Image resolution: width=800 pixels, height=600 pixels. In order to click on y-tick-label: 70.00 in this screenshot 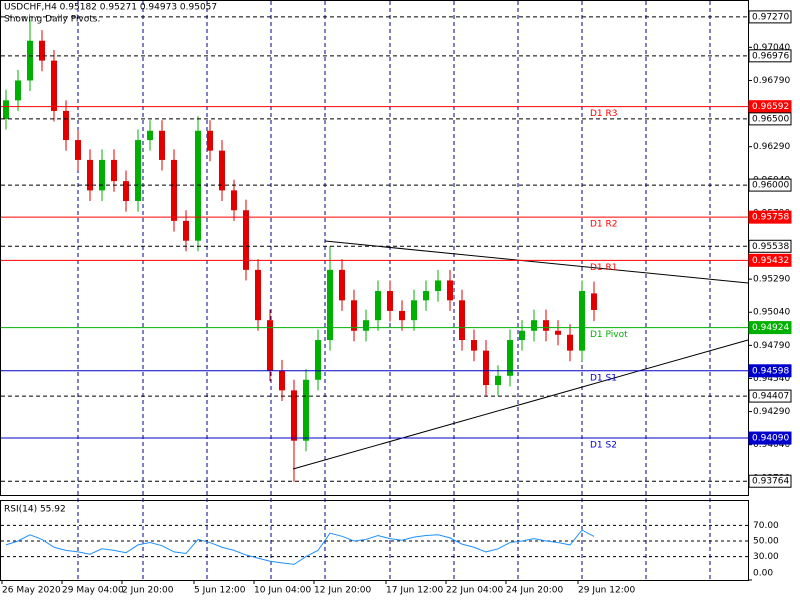, I will do `click(766, 526)`.